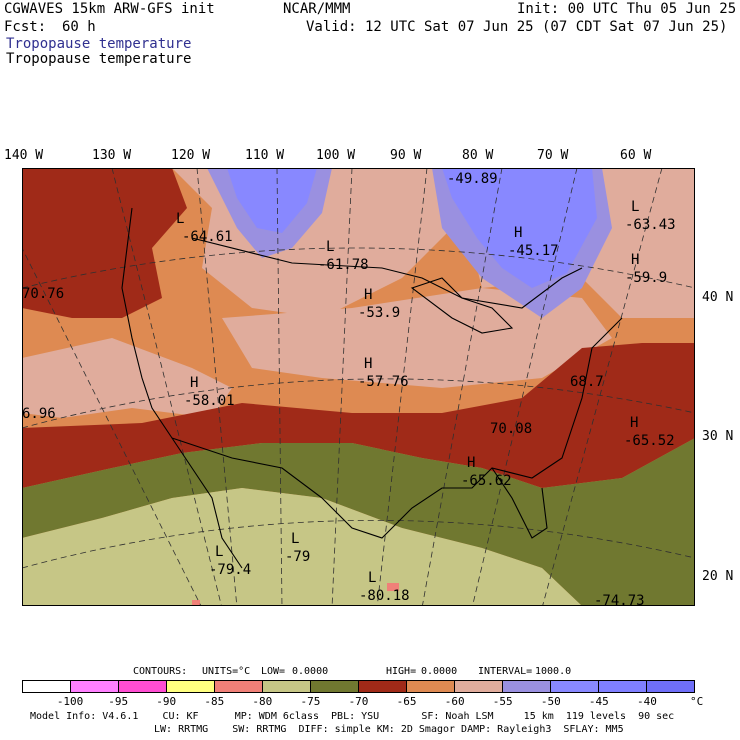 The width and height of the screenshot is (740, 740). Describe the element at coordinates (379, 313) in the screenshot. I see `map-label-value: -53.9` at that location.